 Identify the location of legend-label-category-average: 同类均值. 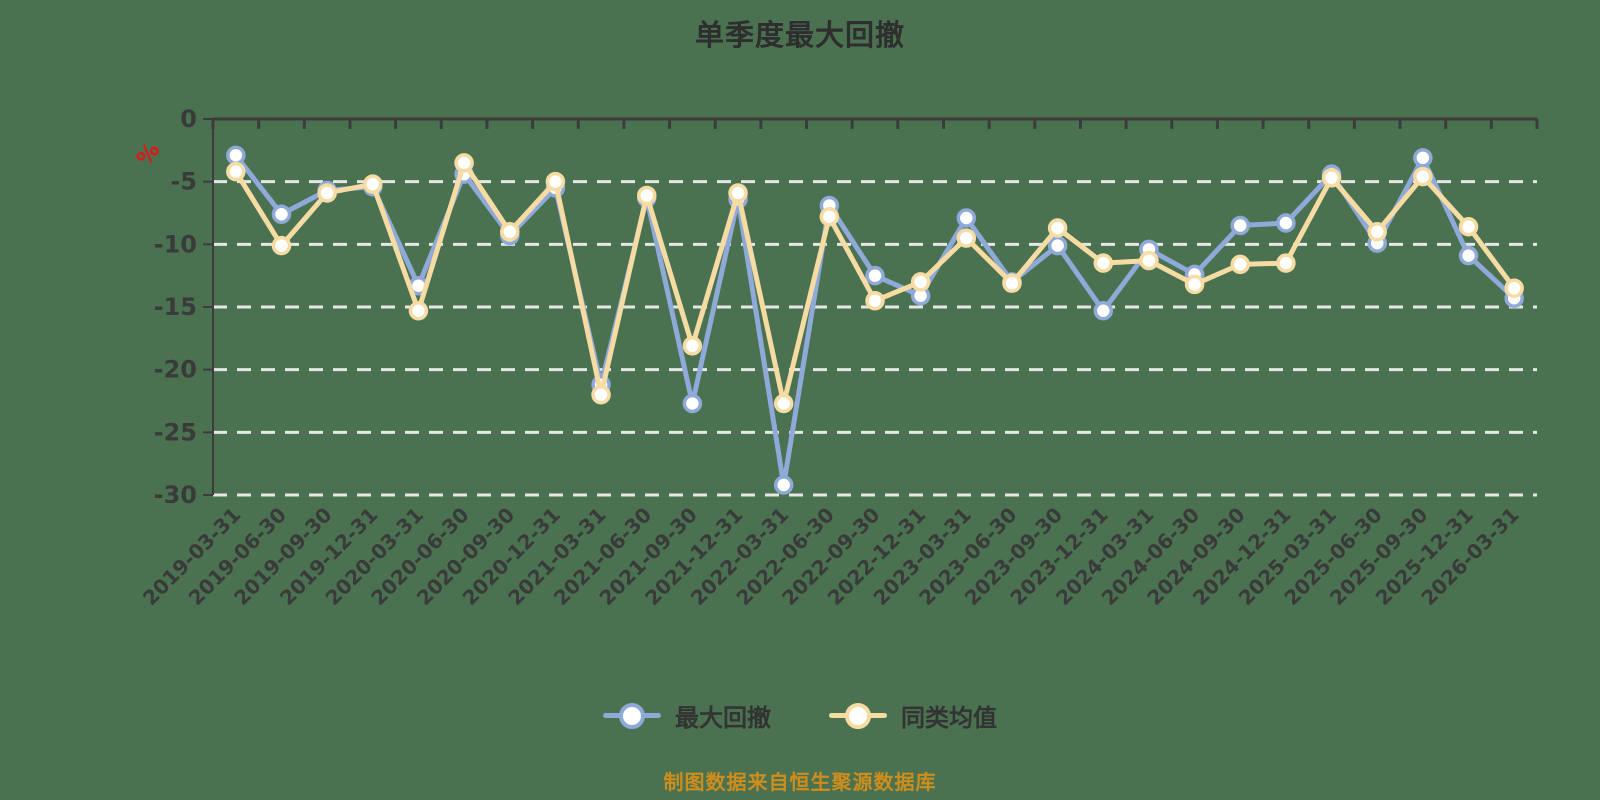
(949, 718).